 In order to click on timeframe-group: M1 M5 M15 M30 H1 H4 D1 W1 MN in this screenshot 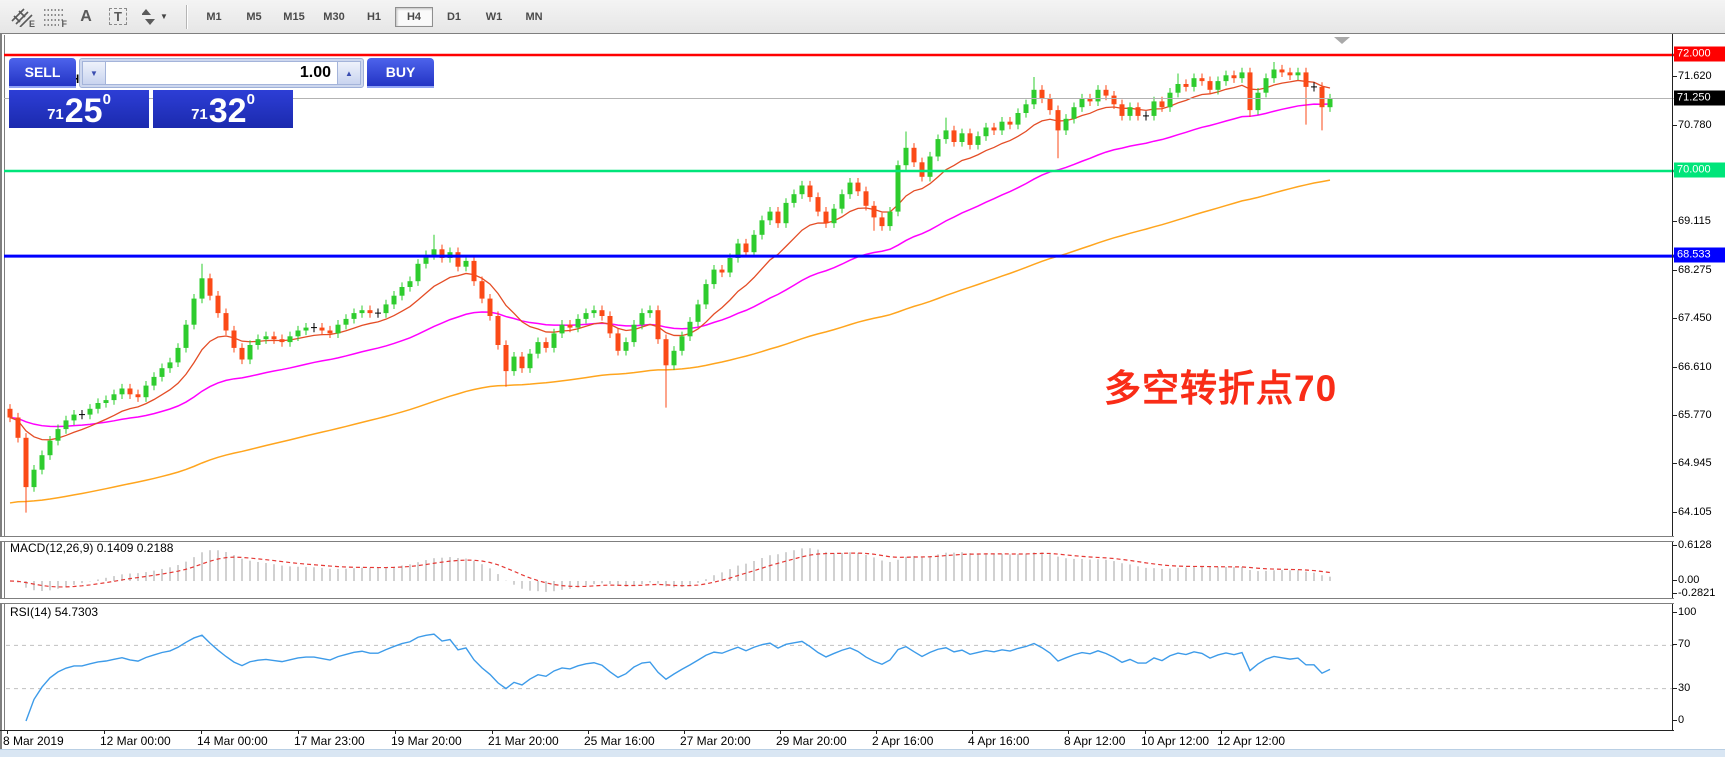, I will do `click(374, 16)`.